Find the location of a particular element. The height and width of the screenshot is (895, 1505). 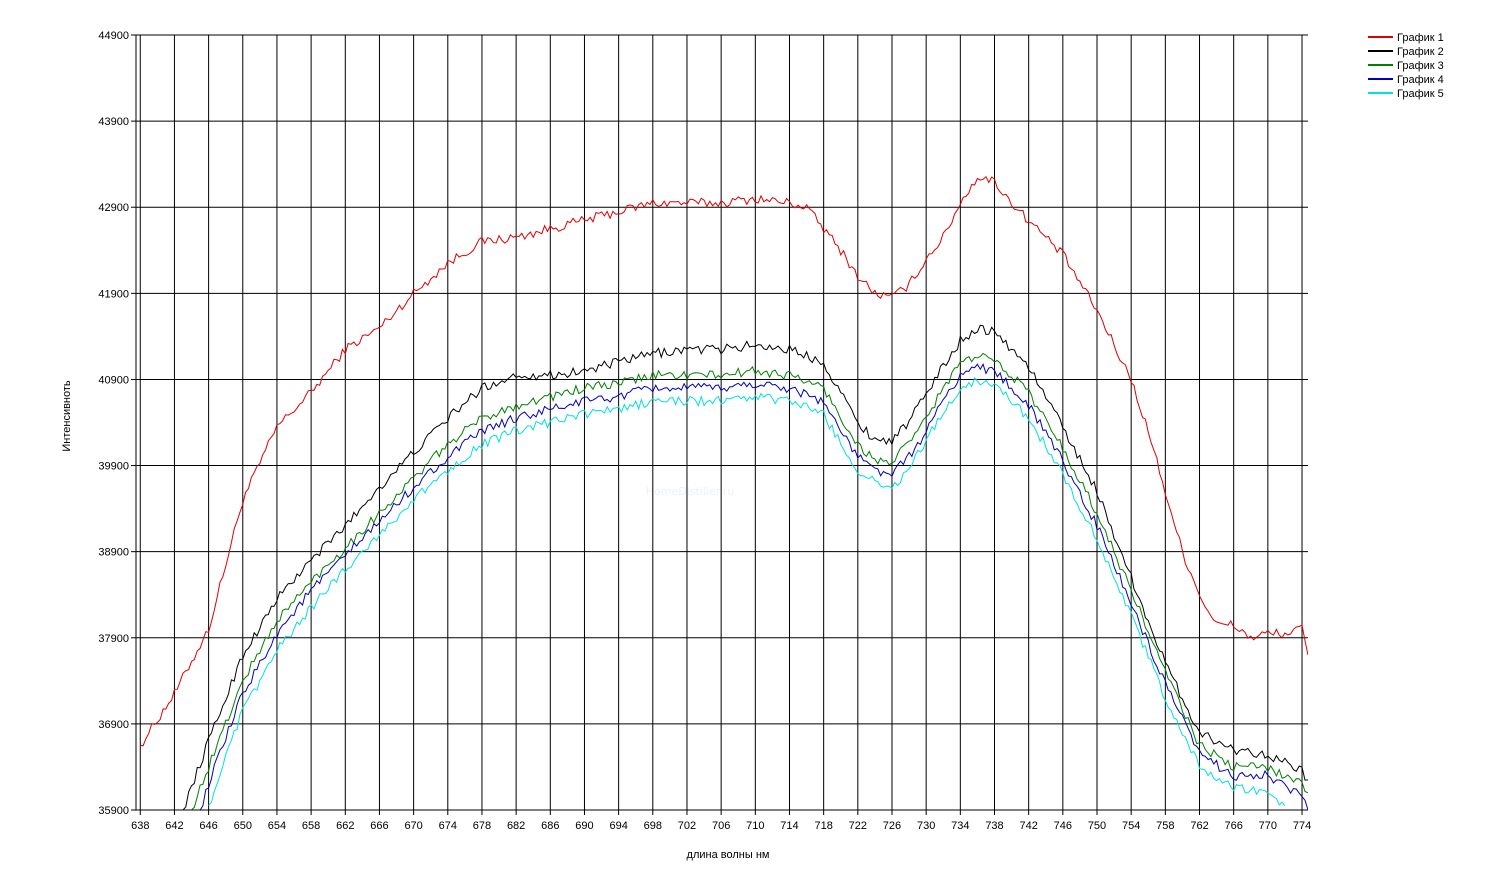

x-tick-label: 690 is located at coordinates (584, 826).